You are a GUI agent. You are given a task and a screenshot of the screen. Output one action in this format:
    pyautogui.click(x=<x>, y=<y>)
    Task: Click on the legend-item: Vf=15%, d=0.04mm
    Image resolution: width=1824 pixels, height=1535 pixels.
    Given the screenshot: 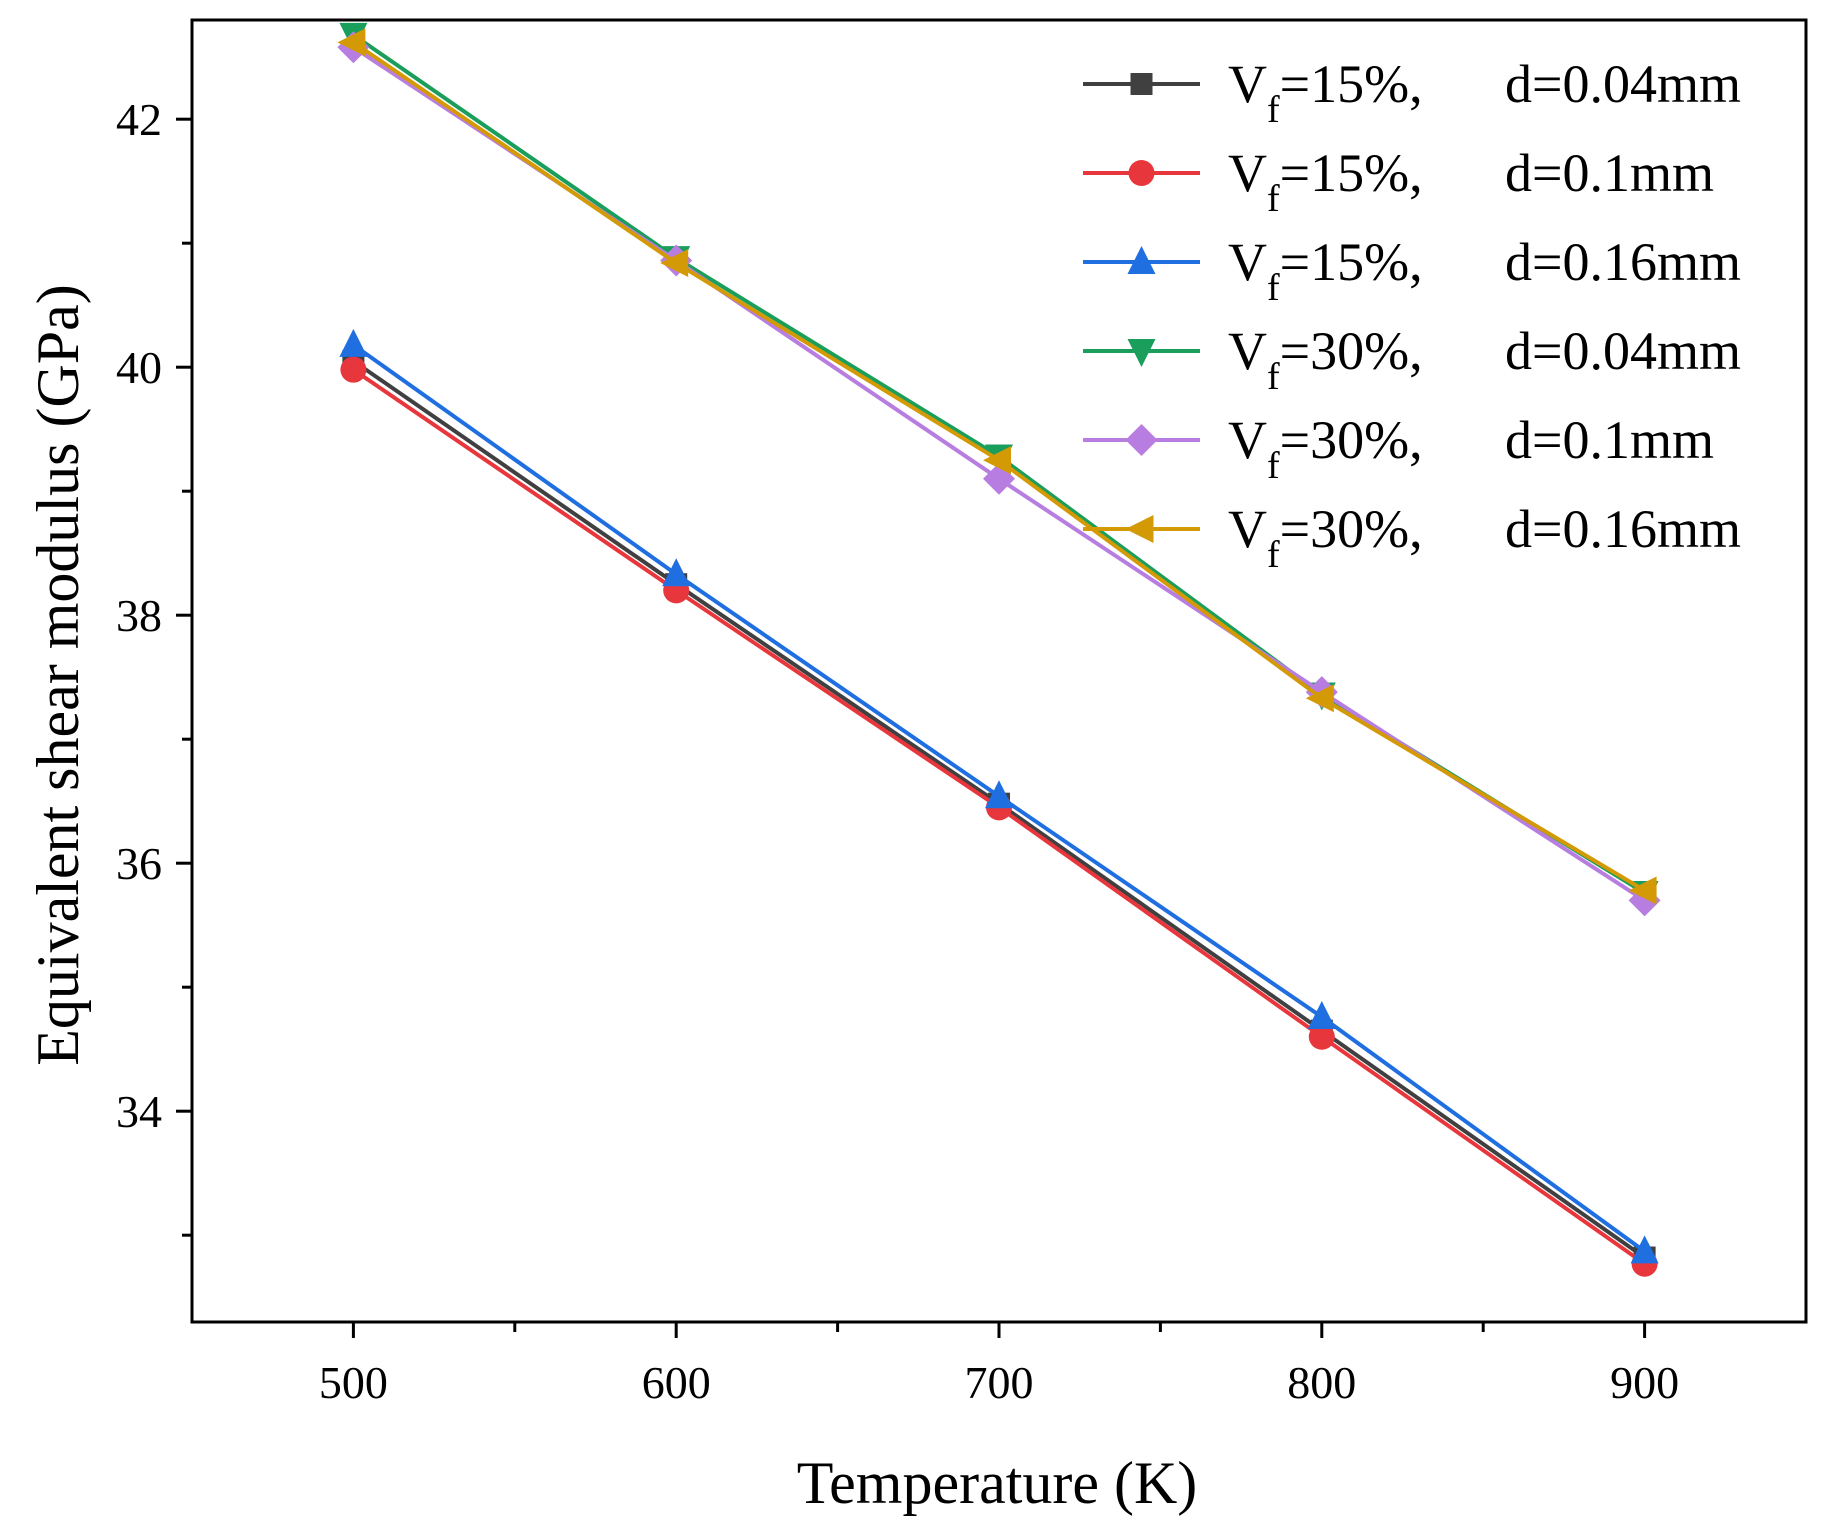 What is the action you would take?
    pyautogui.click(x=1412, y=92)
    